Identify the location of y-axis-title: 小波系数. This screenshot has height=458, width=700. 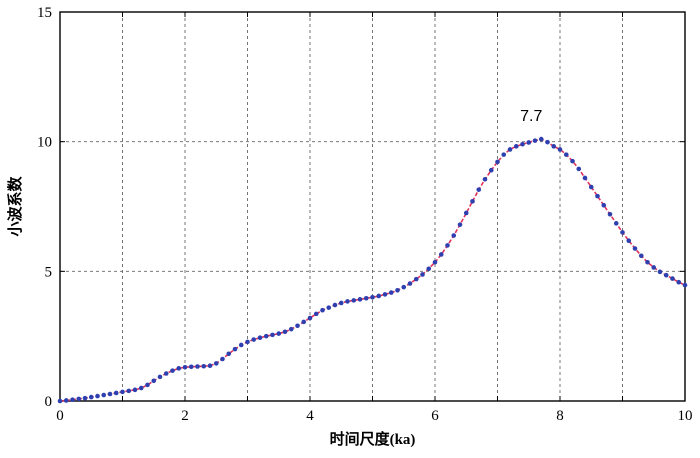
(15, 206).